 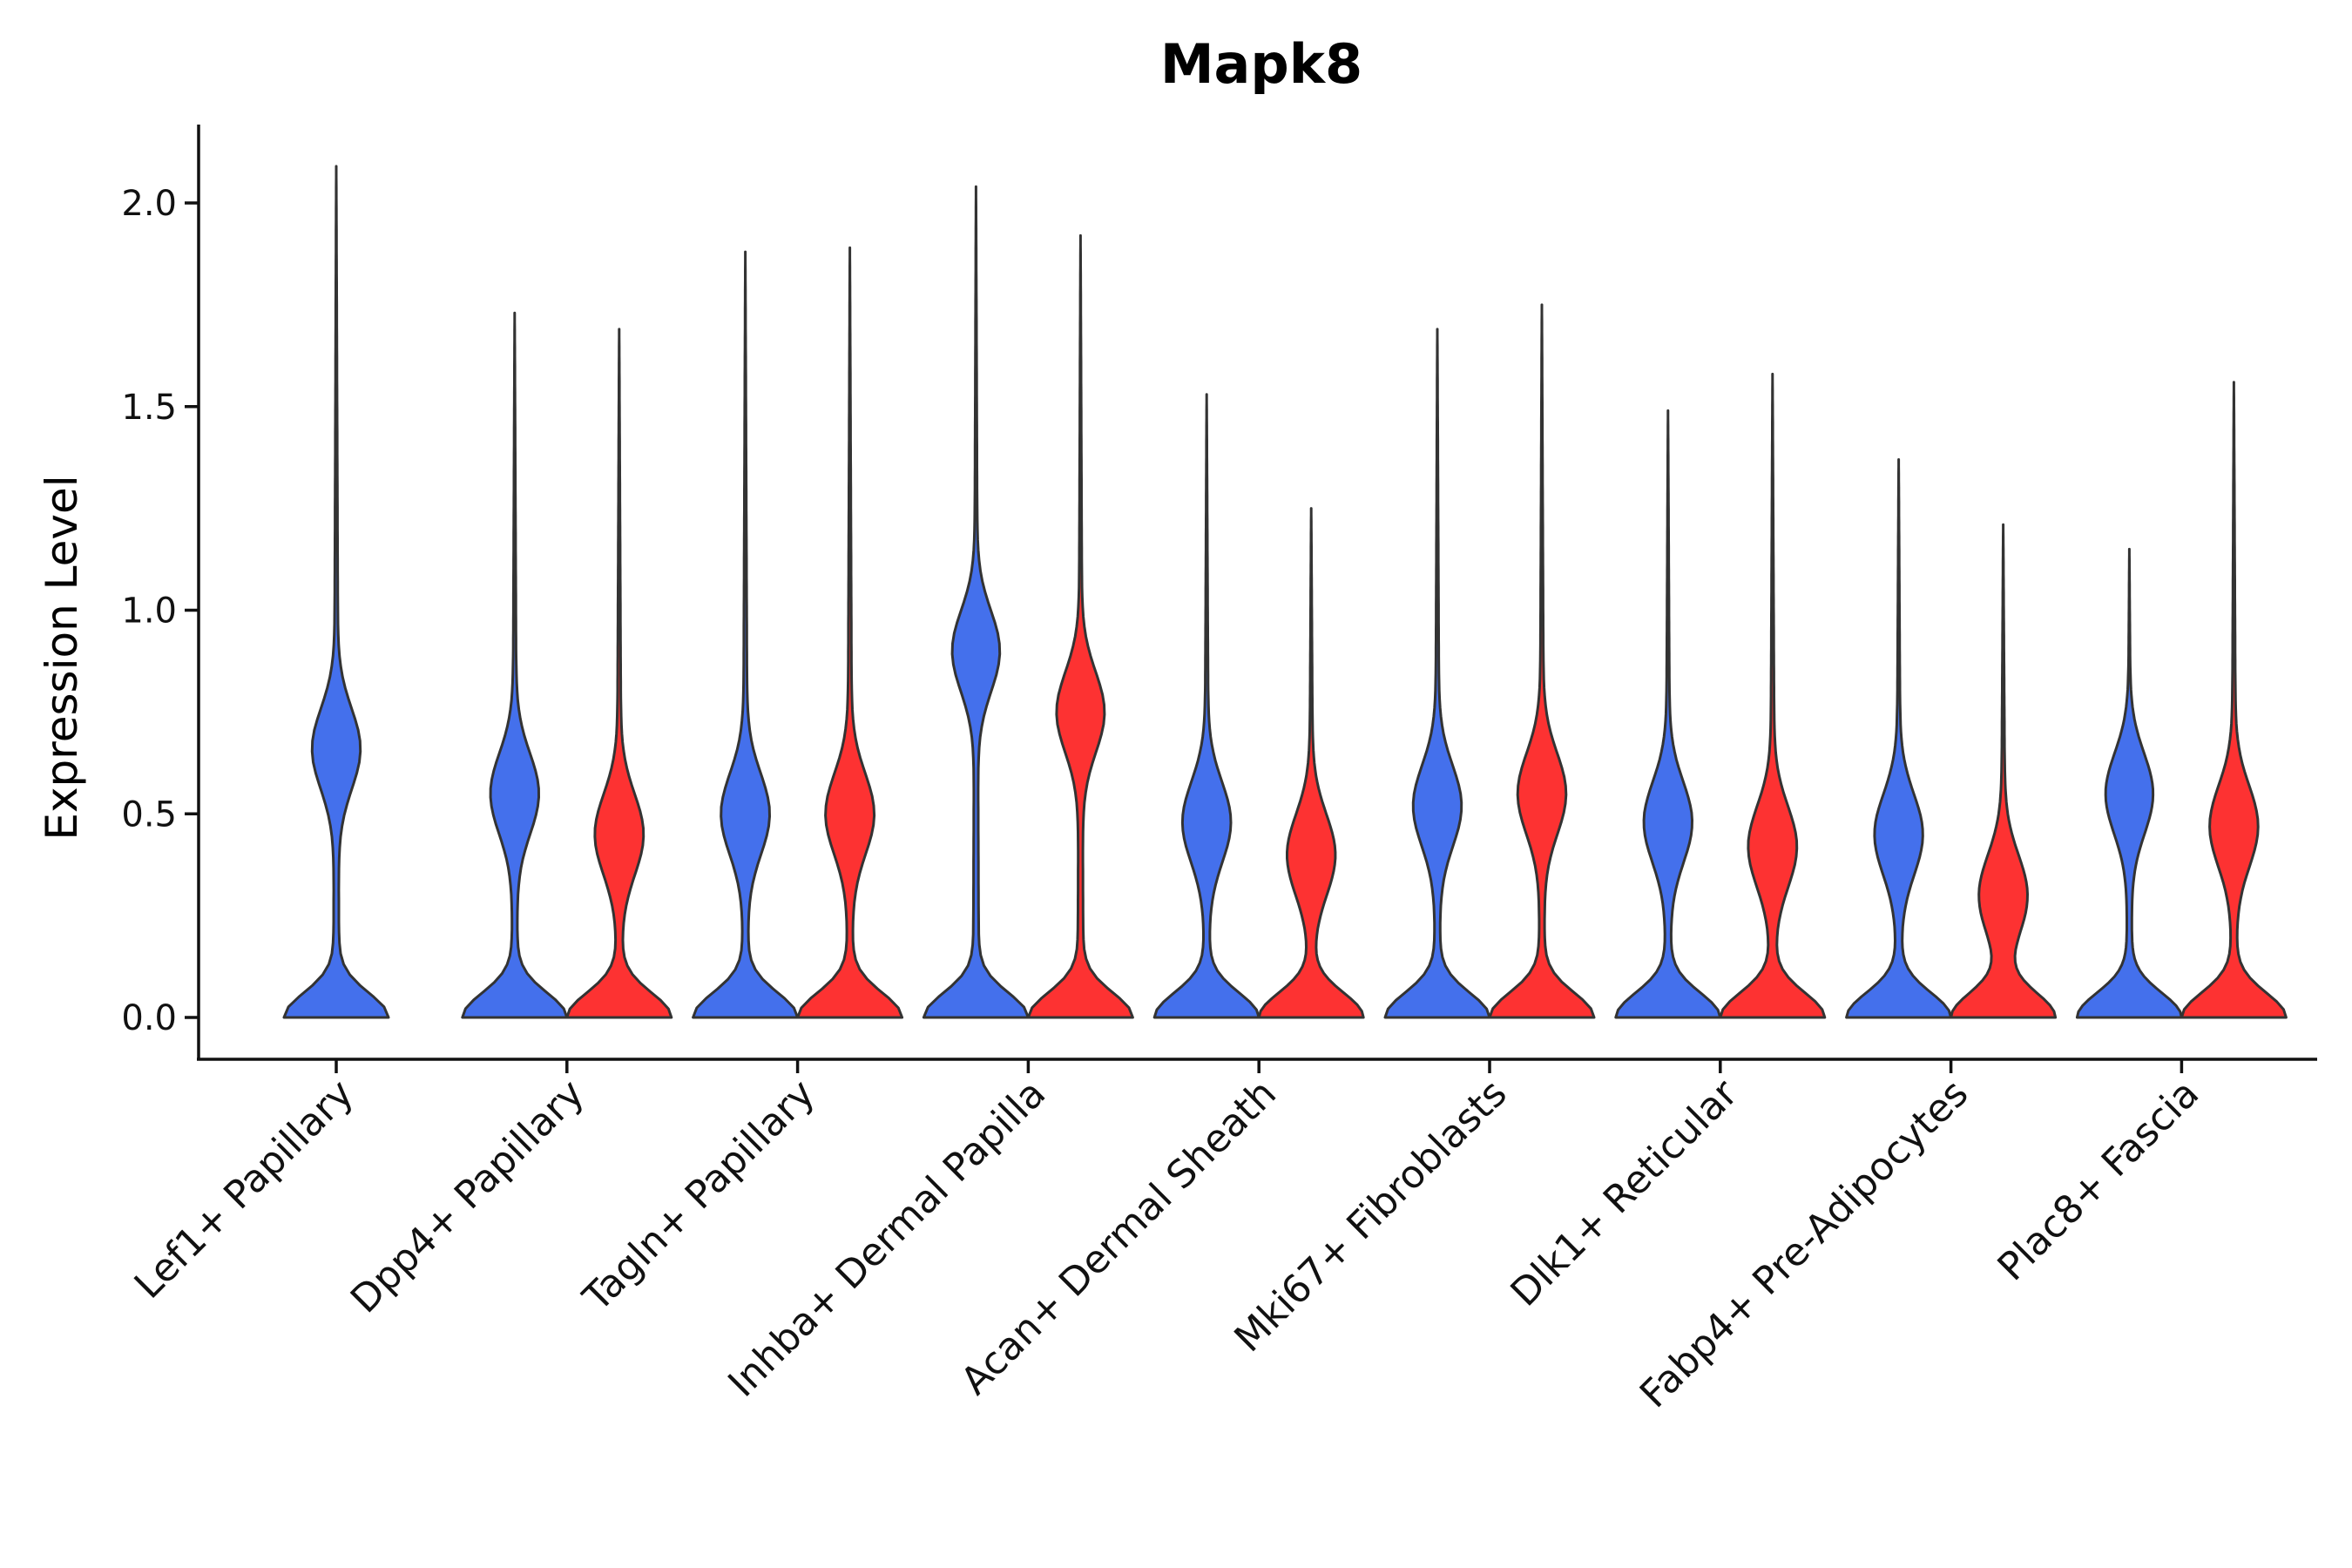 What do you see at coordinates (149, 815) in the screenshot?
I see `y-tick-label: 0.5` at bounding box center [149, 815].